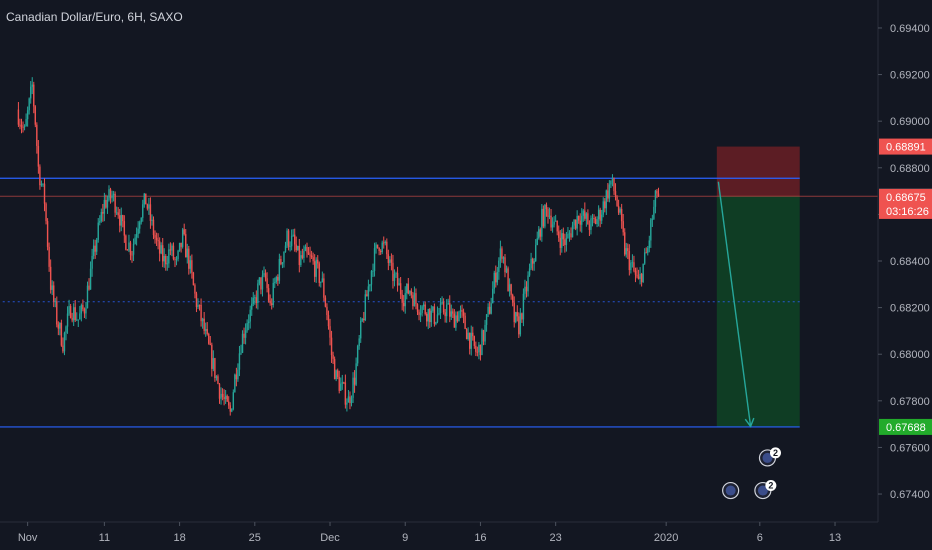 This screenshot has height=550, width=932. Describe the element at coordinates (405, 538) in the screenshot. I see `time-tick-label: 9` at that location.